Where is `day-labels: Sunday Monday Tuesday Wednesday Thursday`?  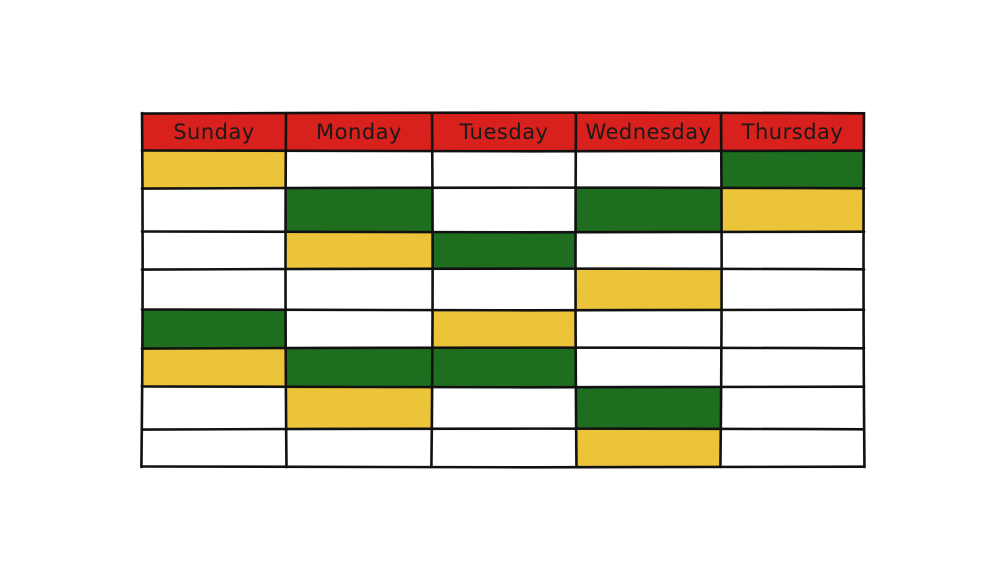
day-labels: Sunday Monday Tuesday Wednesday Thursday is located at coordinates (508, 132).